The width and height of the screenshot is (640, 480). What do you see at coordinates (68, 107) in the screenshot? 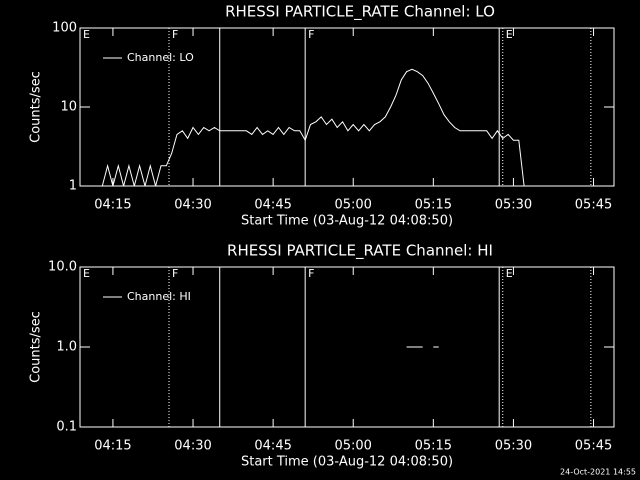
I see `y-tick-label: 10` at bounding box center [68, 107].